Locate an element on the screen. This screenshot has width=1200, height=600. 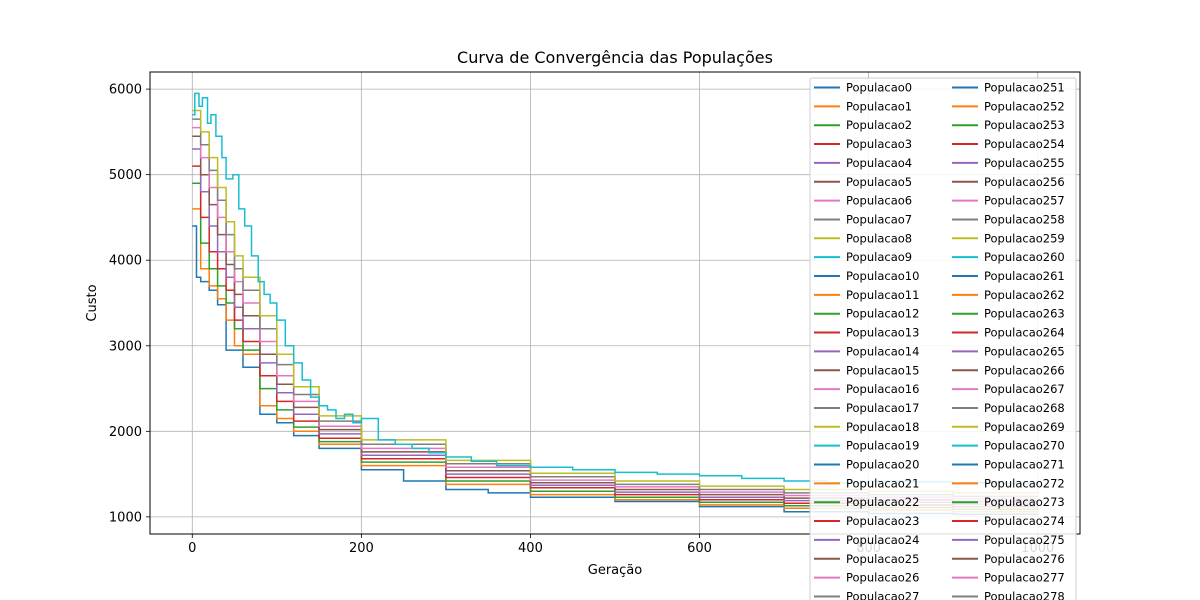
legend-entry: Populacao8 is located at coordinates (879, 238).